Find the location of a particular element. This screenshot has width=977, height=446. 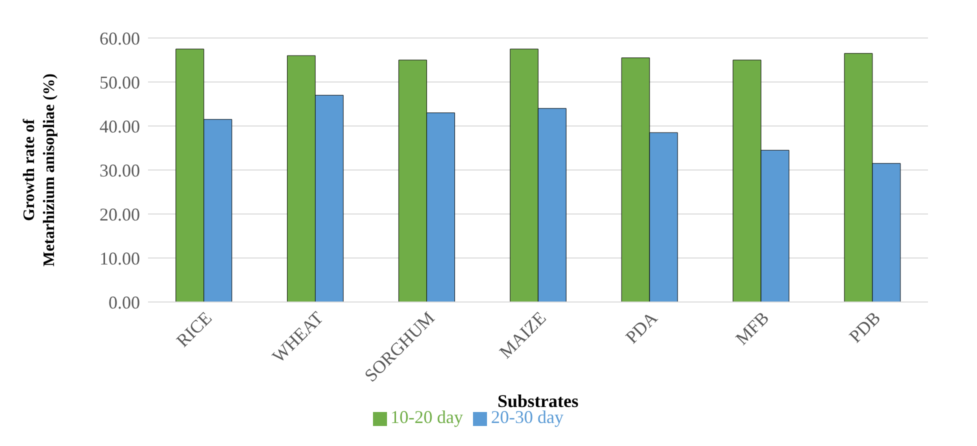

y-tick-label: 20.00 is located at coordinates (120, 214).